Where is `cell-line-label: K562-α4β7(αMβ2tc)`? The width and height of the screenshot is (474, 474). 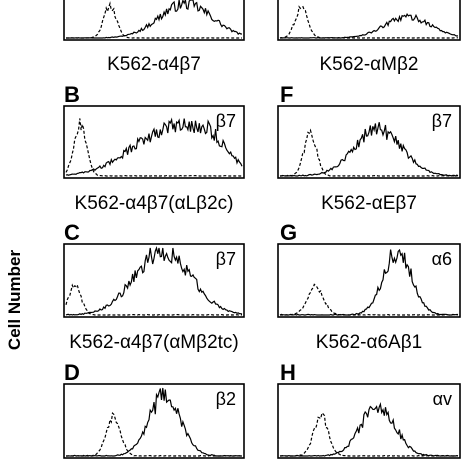
cell-line-label: K562-α4β7(αMβ2tc) is located at coordinates (154, 342).